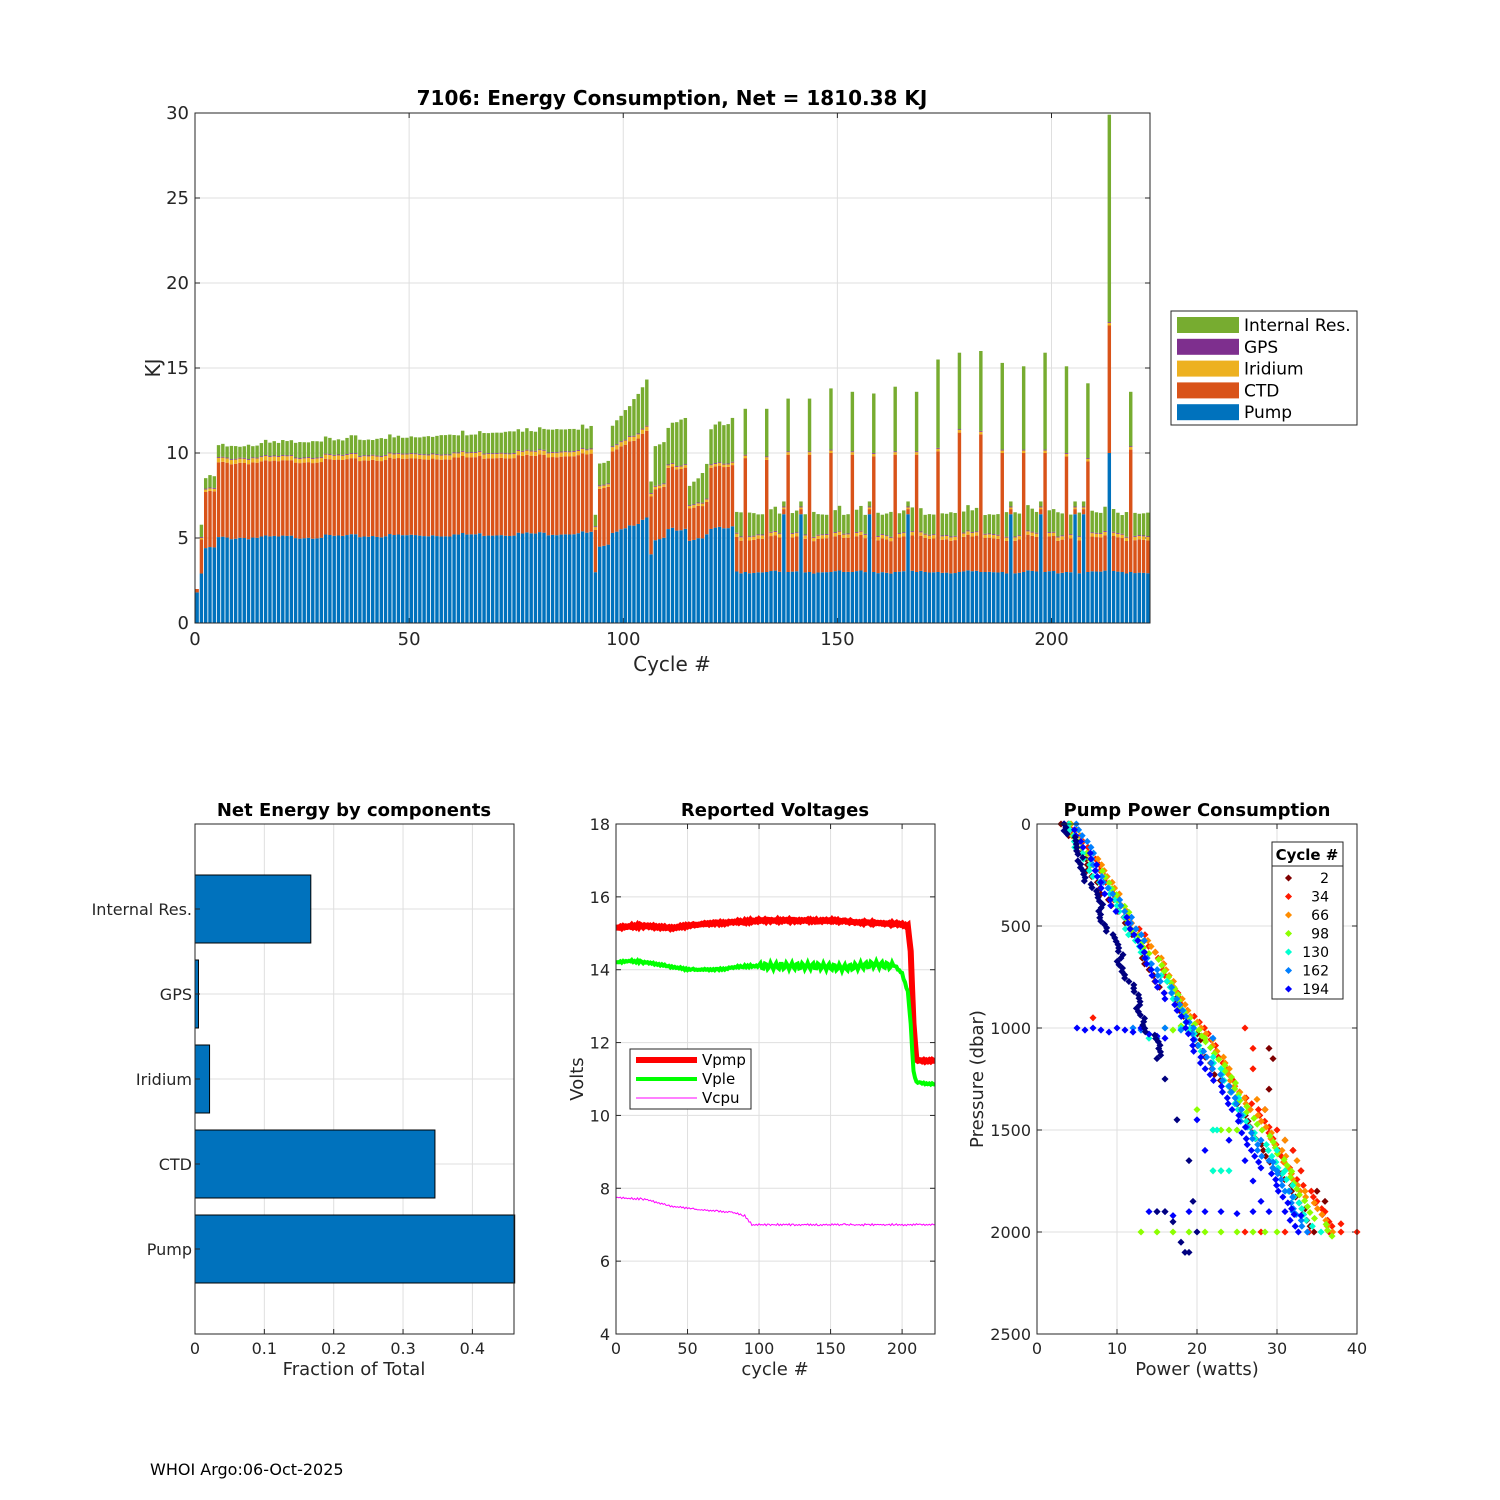 The image size is (1500, 1500). What do you see at coordinates (1320, 935) in the screenshot?
I see `legend-label: 98` at bounding box center [1320, 935].